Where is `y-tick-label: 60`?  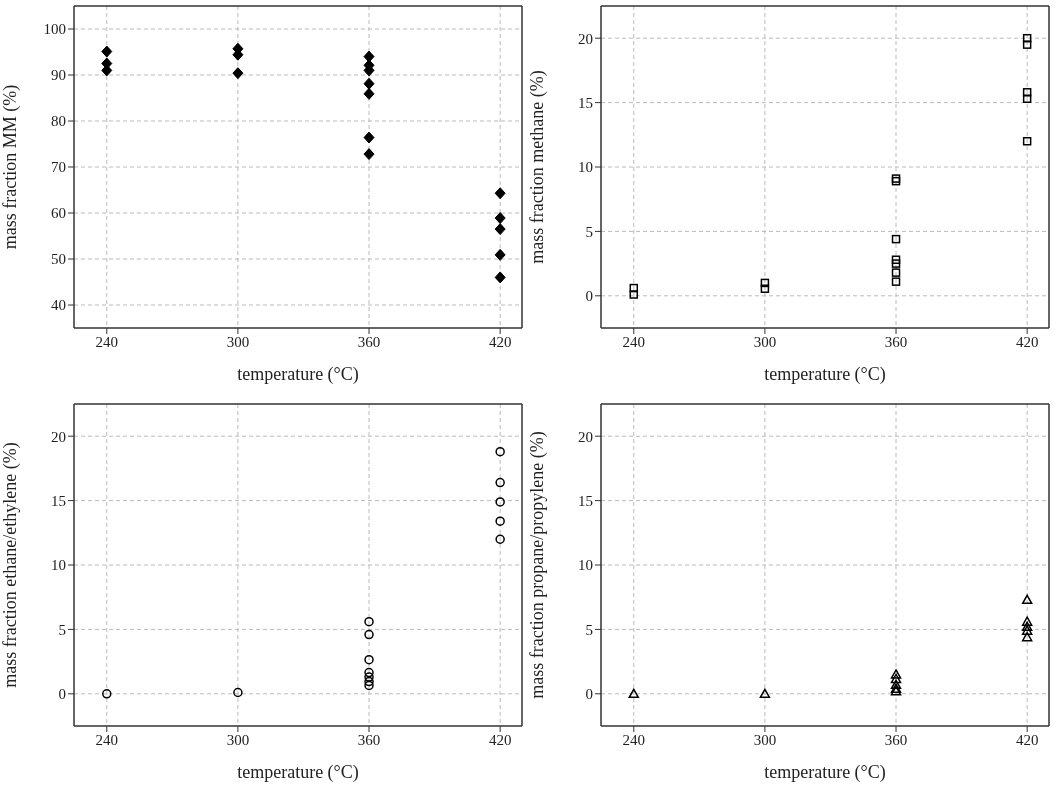
y-tick-label: 60 is located at coordinates (58, 213).